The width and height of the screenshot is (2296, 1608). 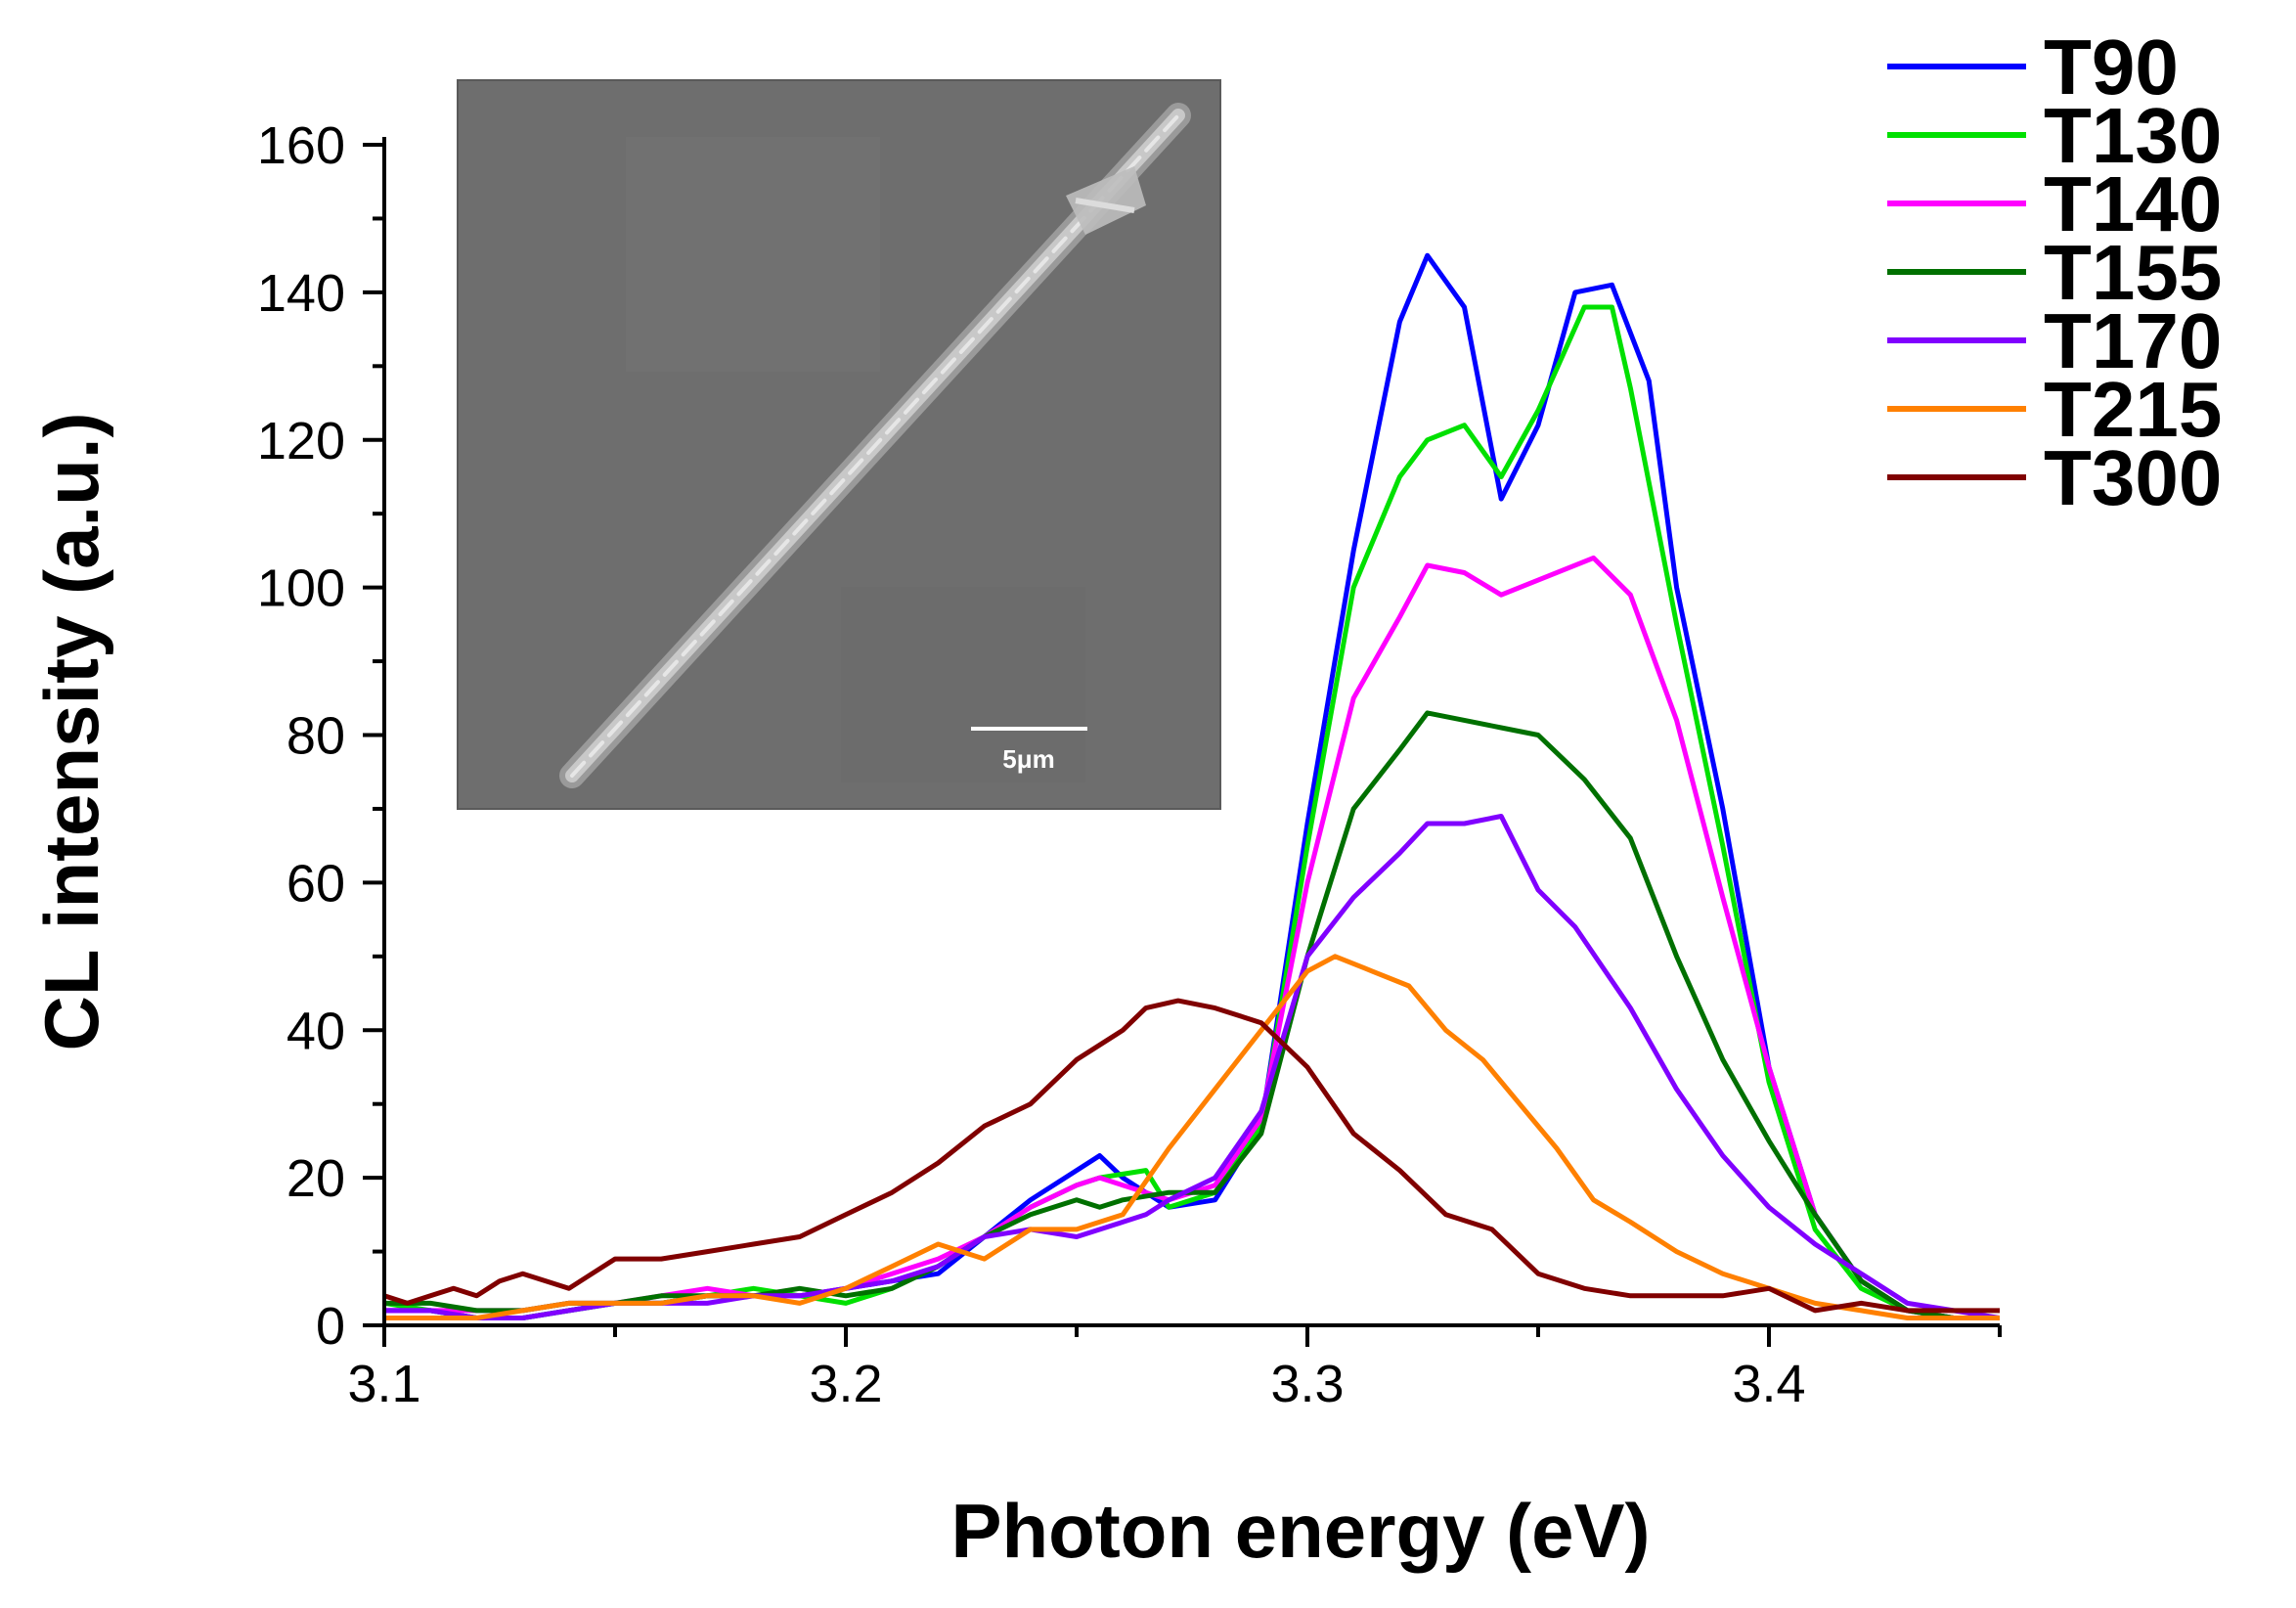 I want to click on y-tick-label: 140, so click(x=301, y=293).